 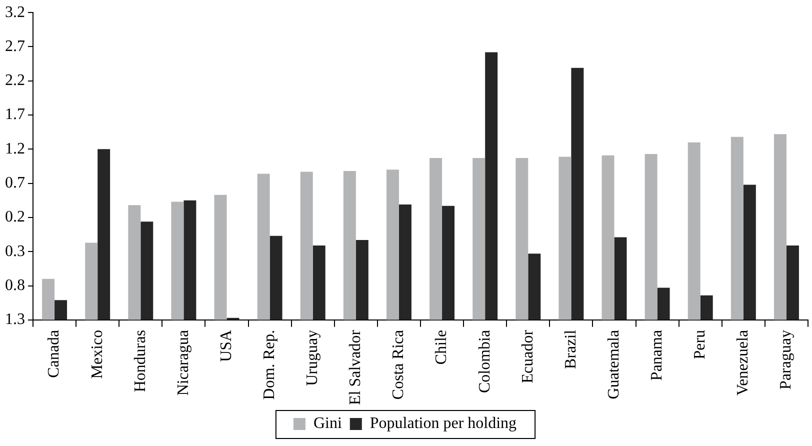 I want to click on x-tick-label: Venezuela, so click(x=743, y=363).